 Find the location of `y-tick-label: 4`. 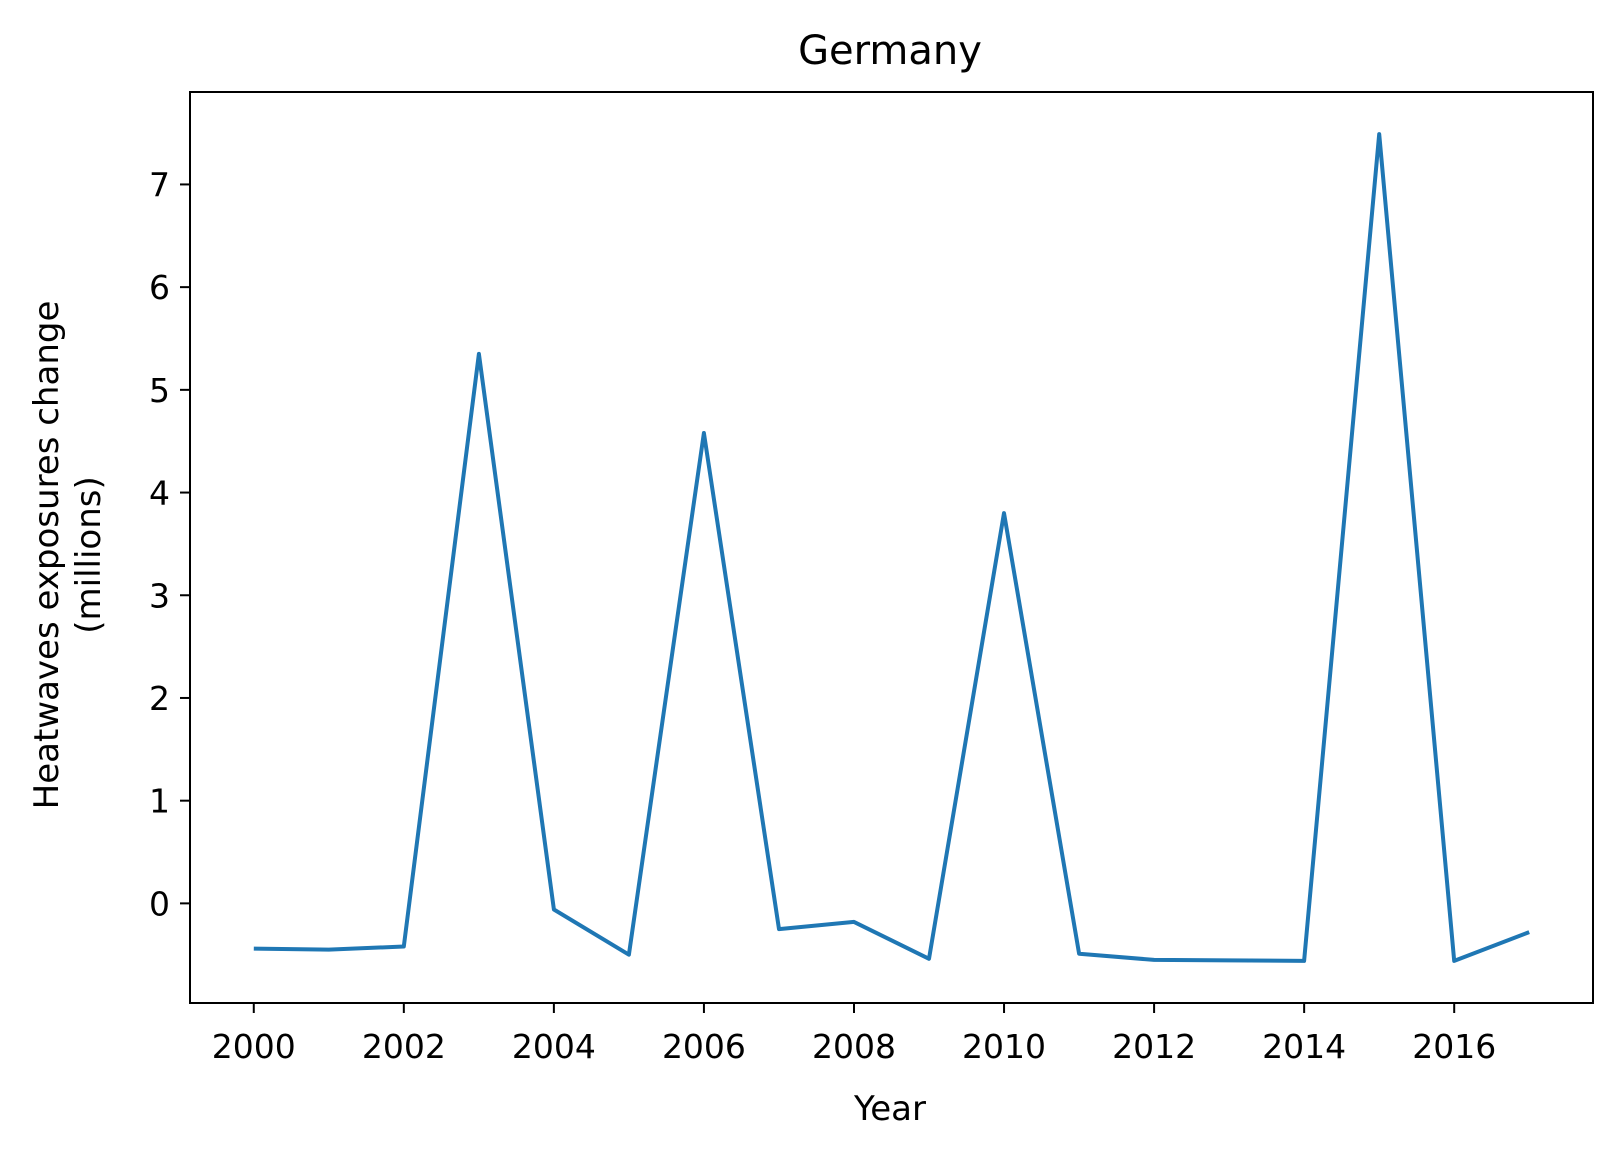

y-tick-label: 4 is located at coordinates (159, 493).